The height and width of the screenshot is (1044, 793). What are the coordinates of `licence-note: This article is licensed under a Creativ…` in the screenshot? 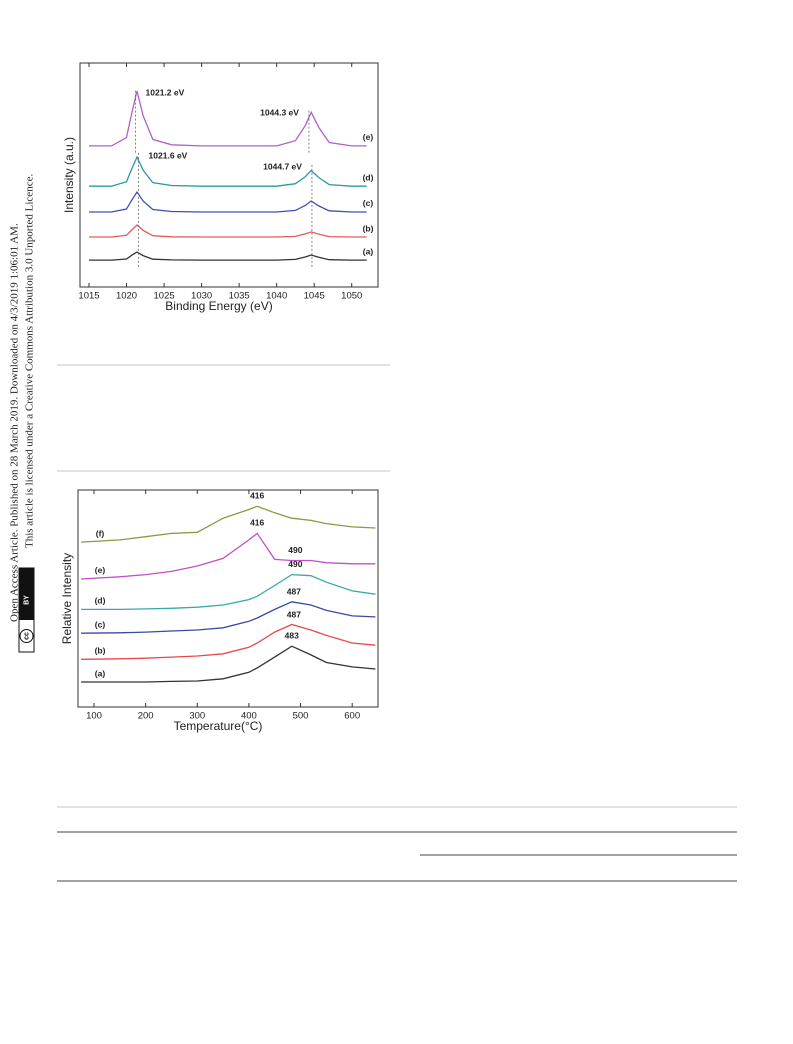 It's located at (30, 361).